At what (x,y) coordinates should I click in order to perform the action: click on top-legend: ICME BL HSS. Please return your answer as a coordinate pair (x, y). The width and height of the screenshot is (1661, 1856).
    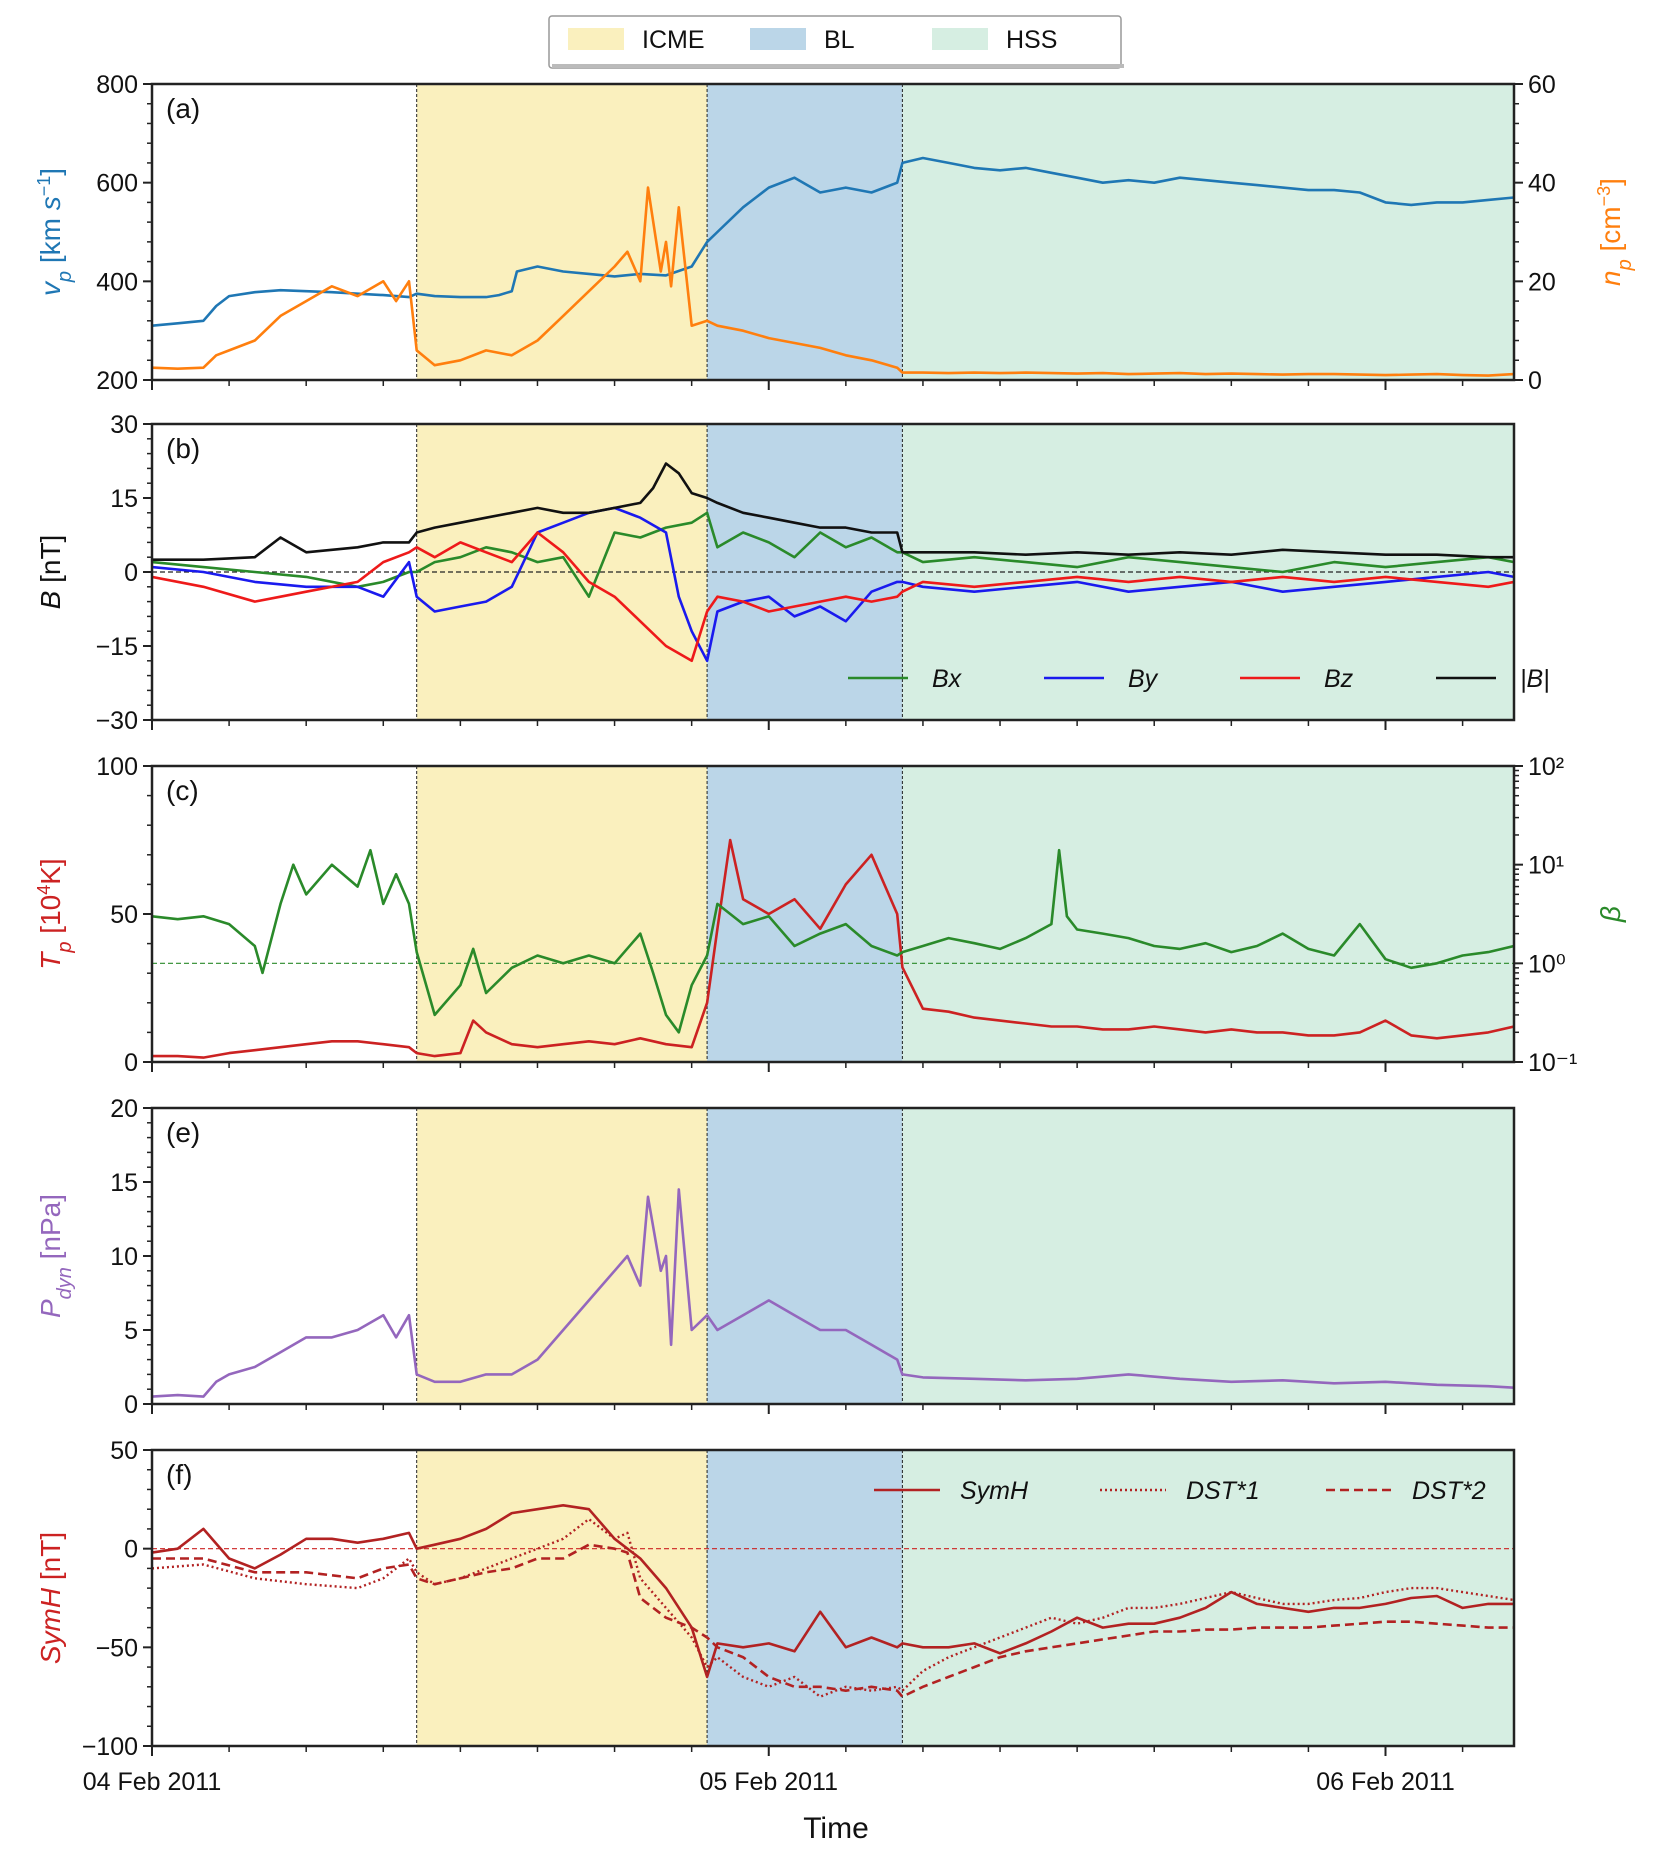
    Looking at the image, I should click on (836, 42).